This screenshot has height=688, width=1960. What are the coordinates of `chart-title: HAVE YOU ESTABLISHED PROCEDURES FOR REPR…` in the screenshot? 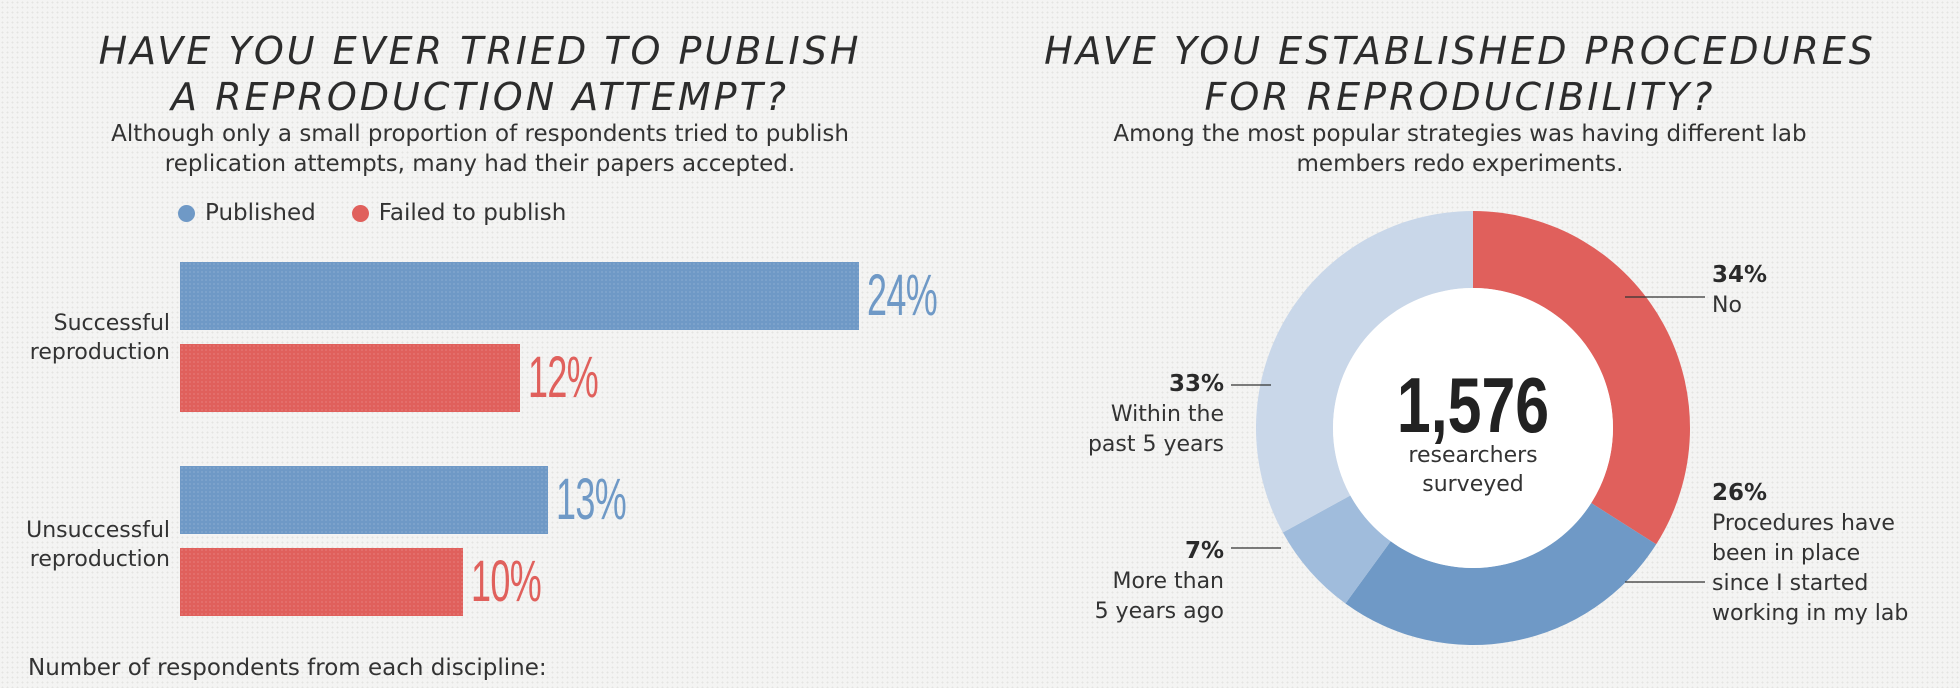 It's located at (1460, 74).